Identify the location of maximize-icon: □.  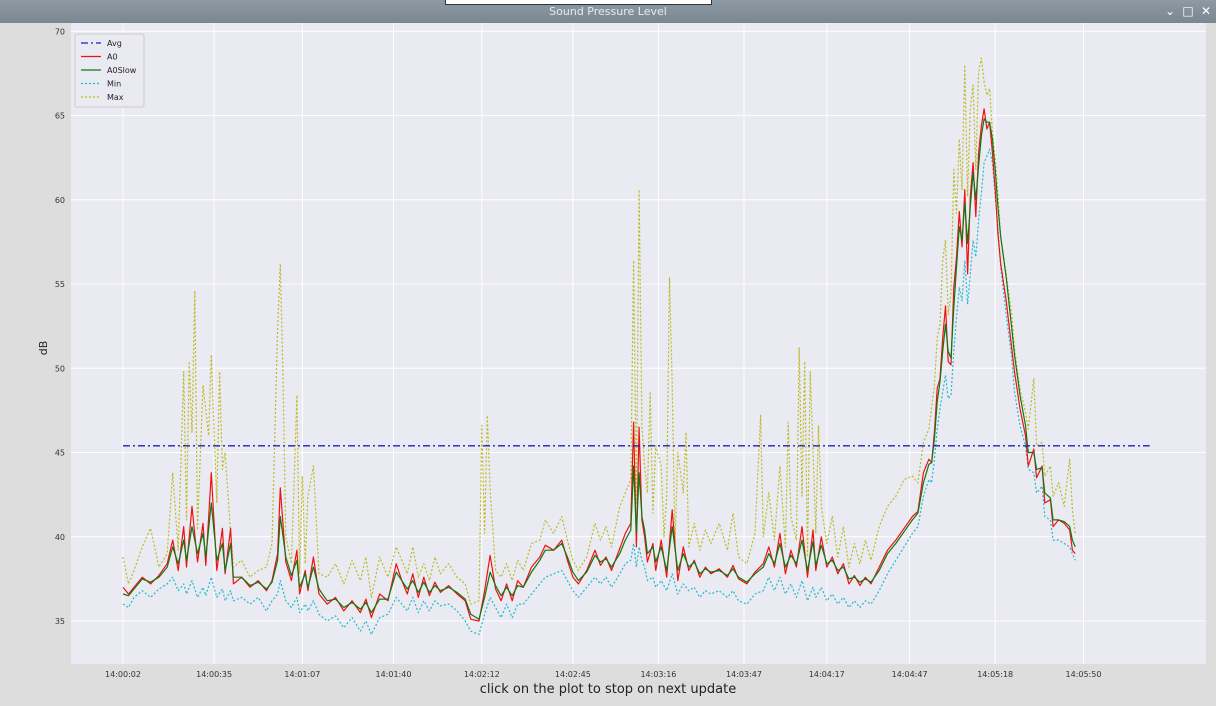
(1188, 11).